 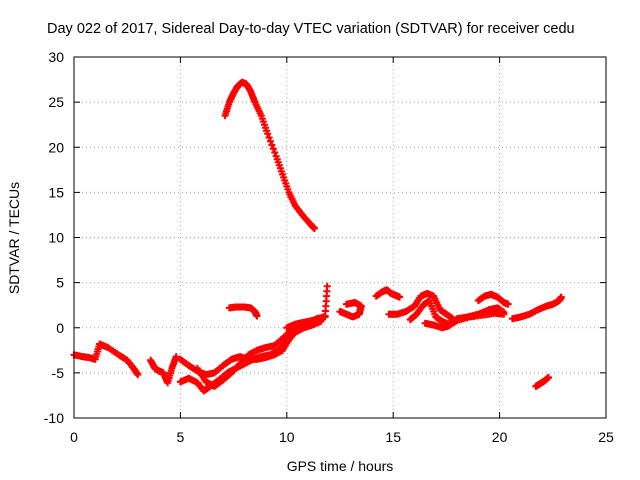 I want to click on y-tick-label: 10, so click(x=56, y=238).